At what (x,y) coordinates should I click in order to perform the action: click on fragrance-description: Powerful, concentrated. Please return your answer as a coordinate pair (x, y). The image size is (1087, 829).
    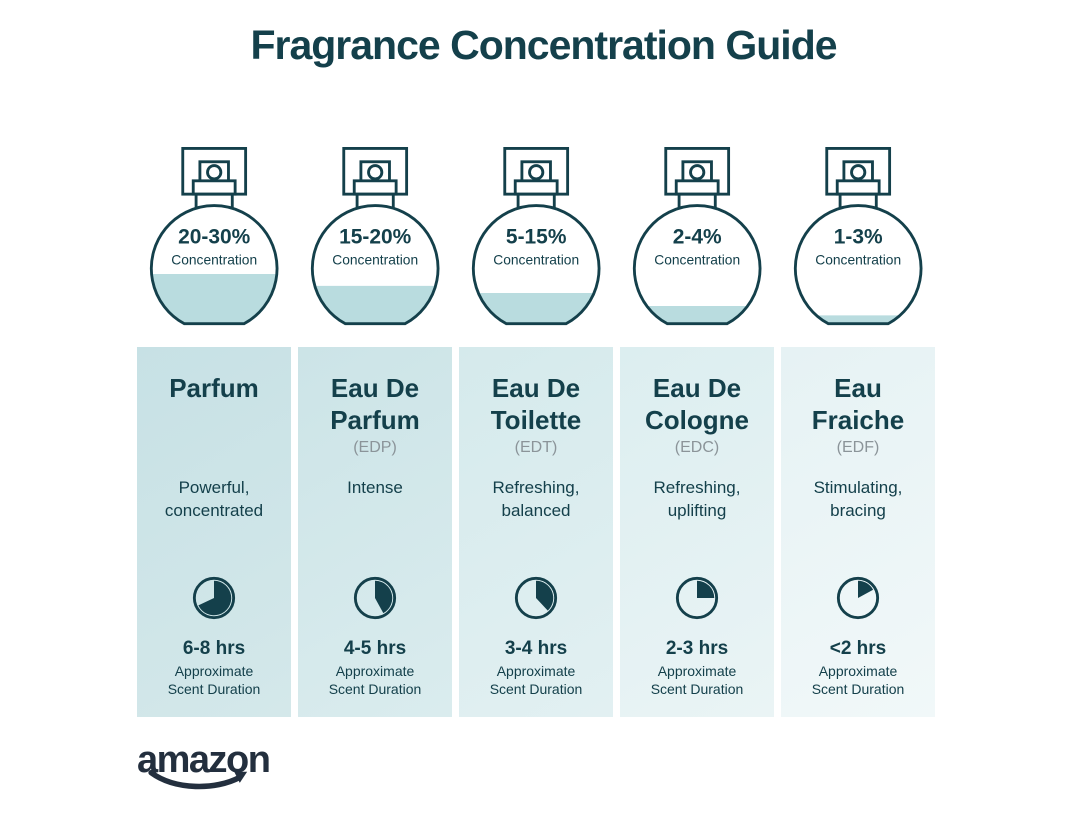
    Looking at the image, I should click on (214, 499).